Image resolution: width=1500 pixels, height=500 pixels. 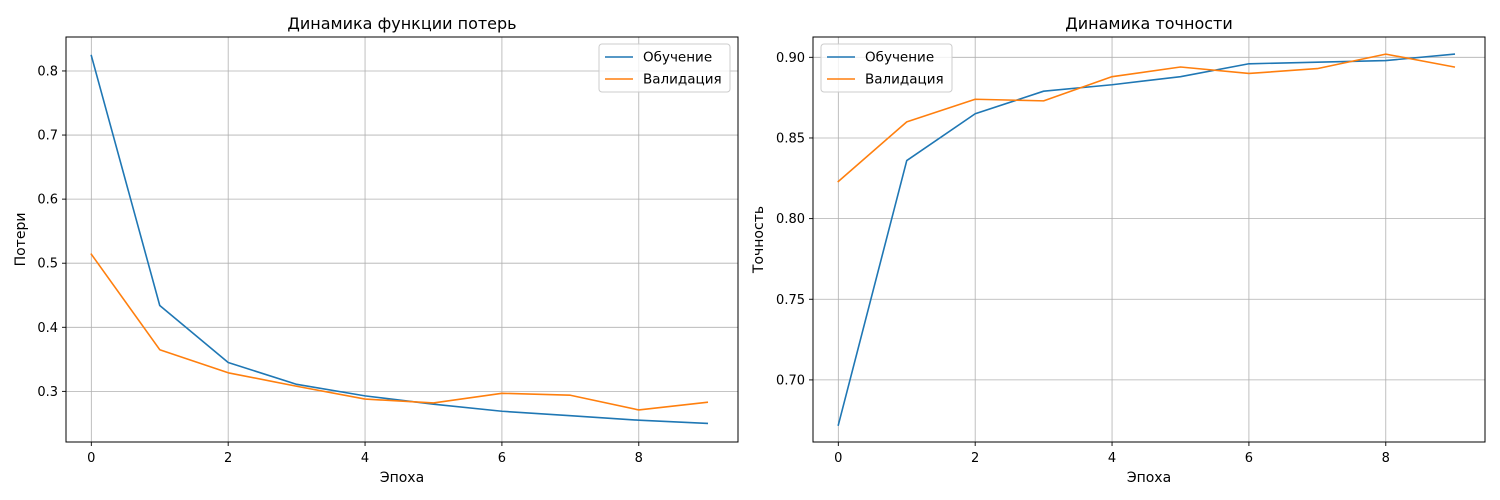 What do you see at coordinates (759, 240) in the screenshot?
I see `y-axis-label: Точность` at bounding box center [759, 240].